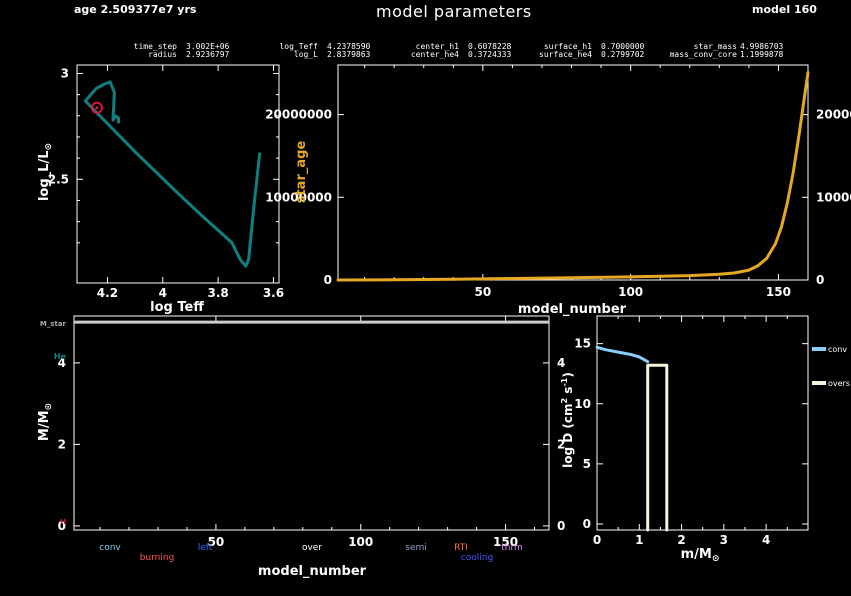 This screenshot has width=851, height=596. Describe the element at coordinates (298, 115) in the screenshot. I see `age-y-tick-label: 20000000` at that location.